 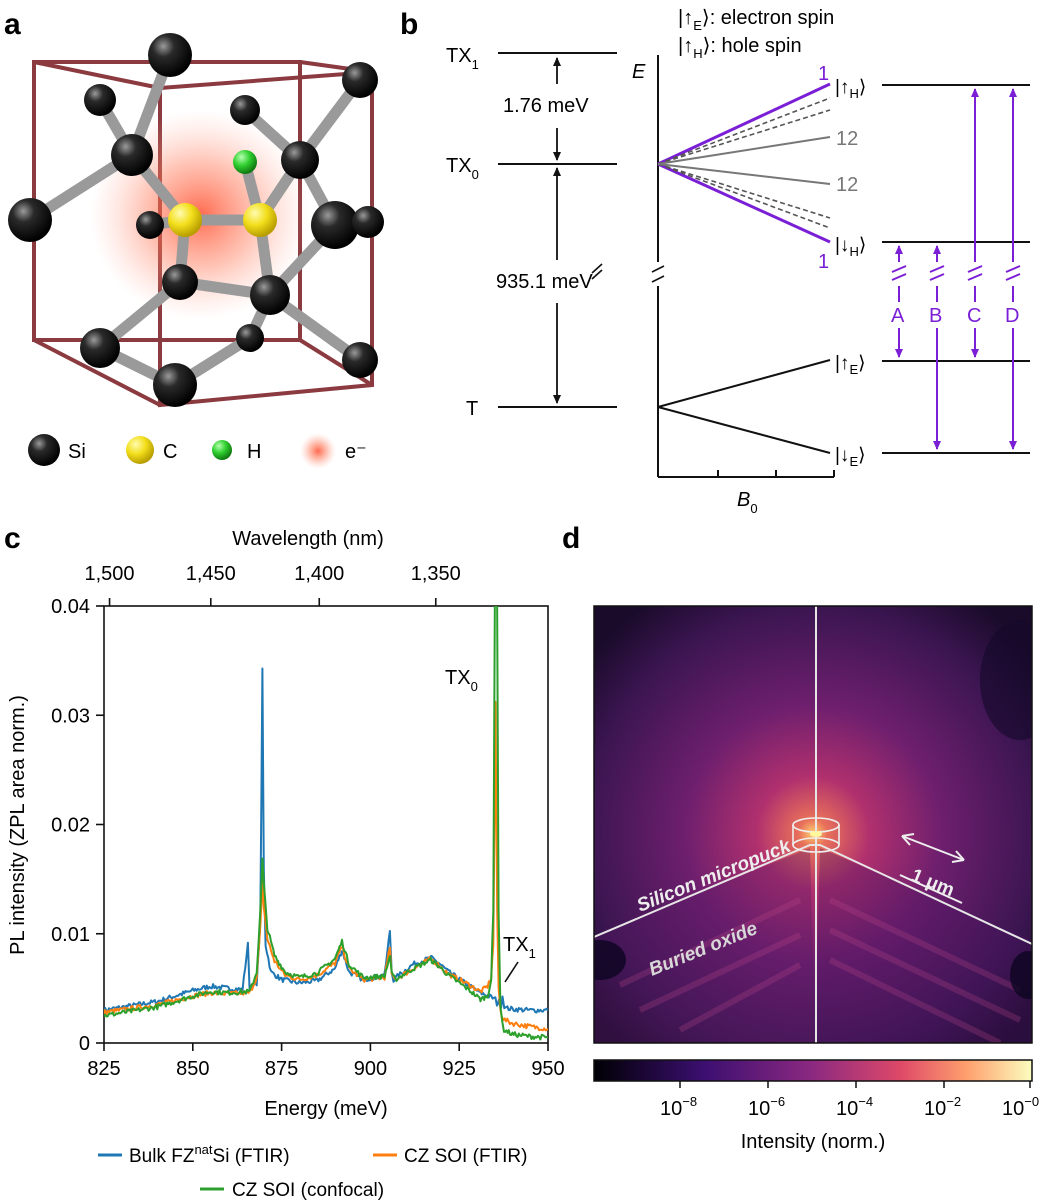 What do you see at coordinates (84, 1044) in the screenshot?
I see `y-tick-label: 0` at bounding box center [84, 1044].